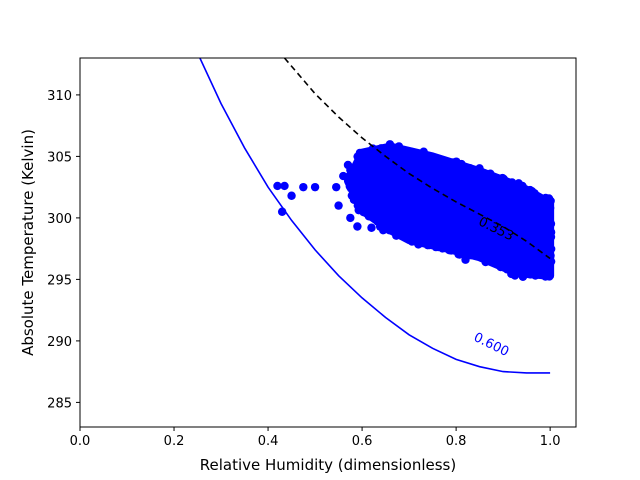  What do you see at coordinates (59, 342) in the screenshot?
I see `y-tick-label: 290` at bounding box center [59, 342].